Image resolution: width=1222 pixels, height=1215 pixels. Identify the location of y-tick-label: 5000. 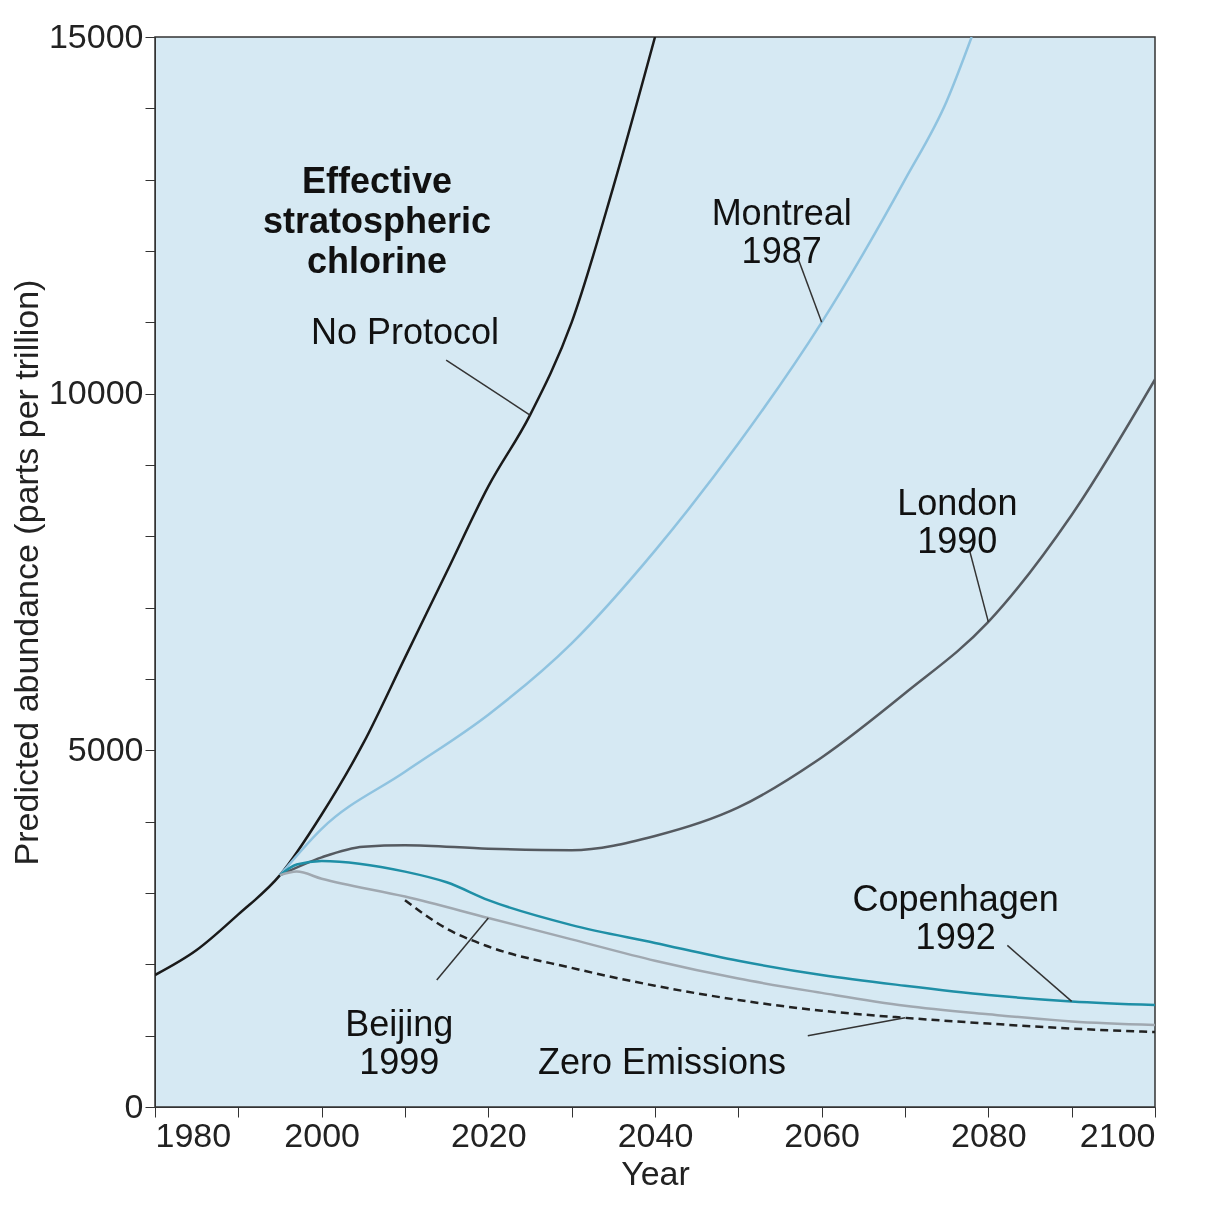
(105, 748).